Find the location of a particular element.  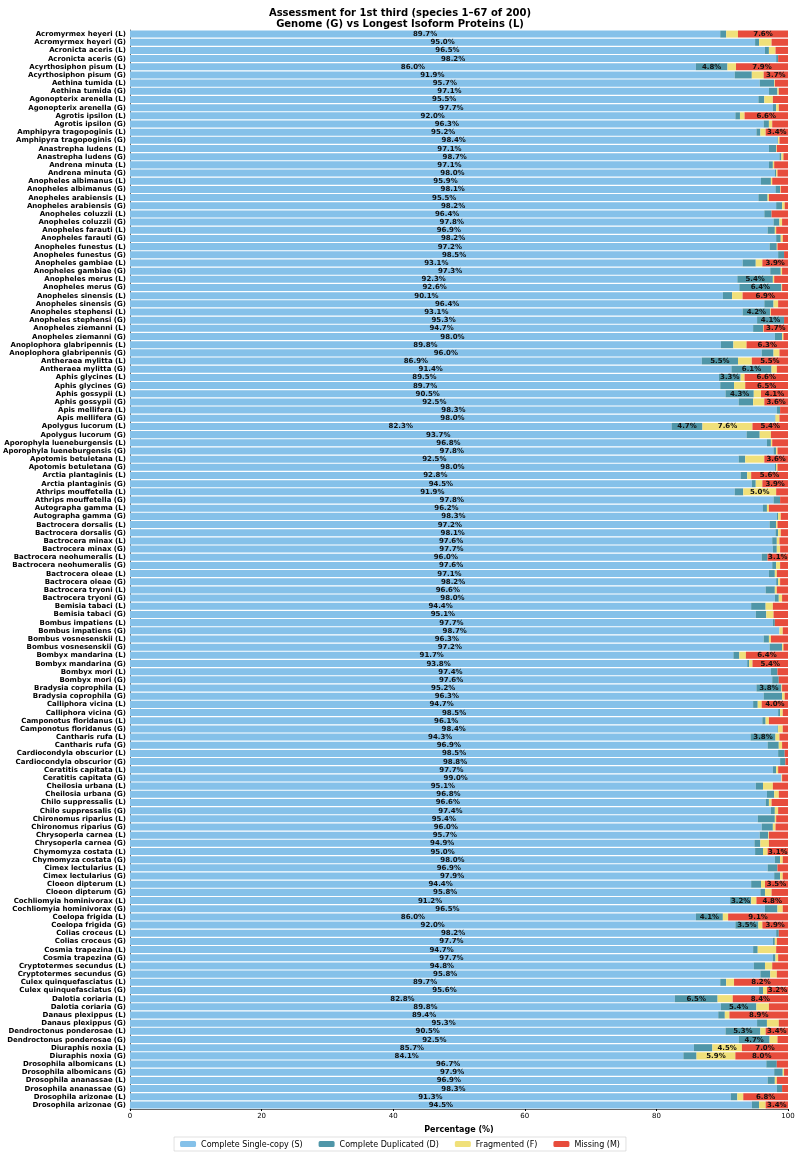

chart-subtitle: Genome (G) vs Longest Isoform Proteins (L) is located at coordinates (400, 23).